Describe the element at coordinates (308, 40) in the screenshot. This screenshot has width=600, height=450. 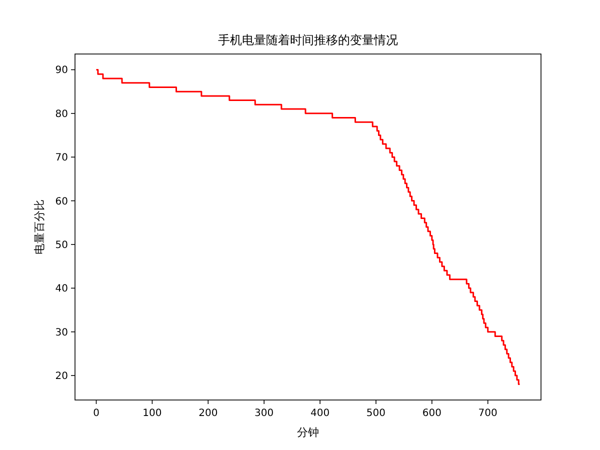
I see `chart-title: 手机电量随着时间推移的变量情况` at that location.